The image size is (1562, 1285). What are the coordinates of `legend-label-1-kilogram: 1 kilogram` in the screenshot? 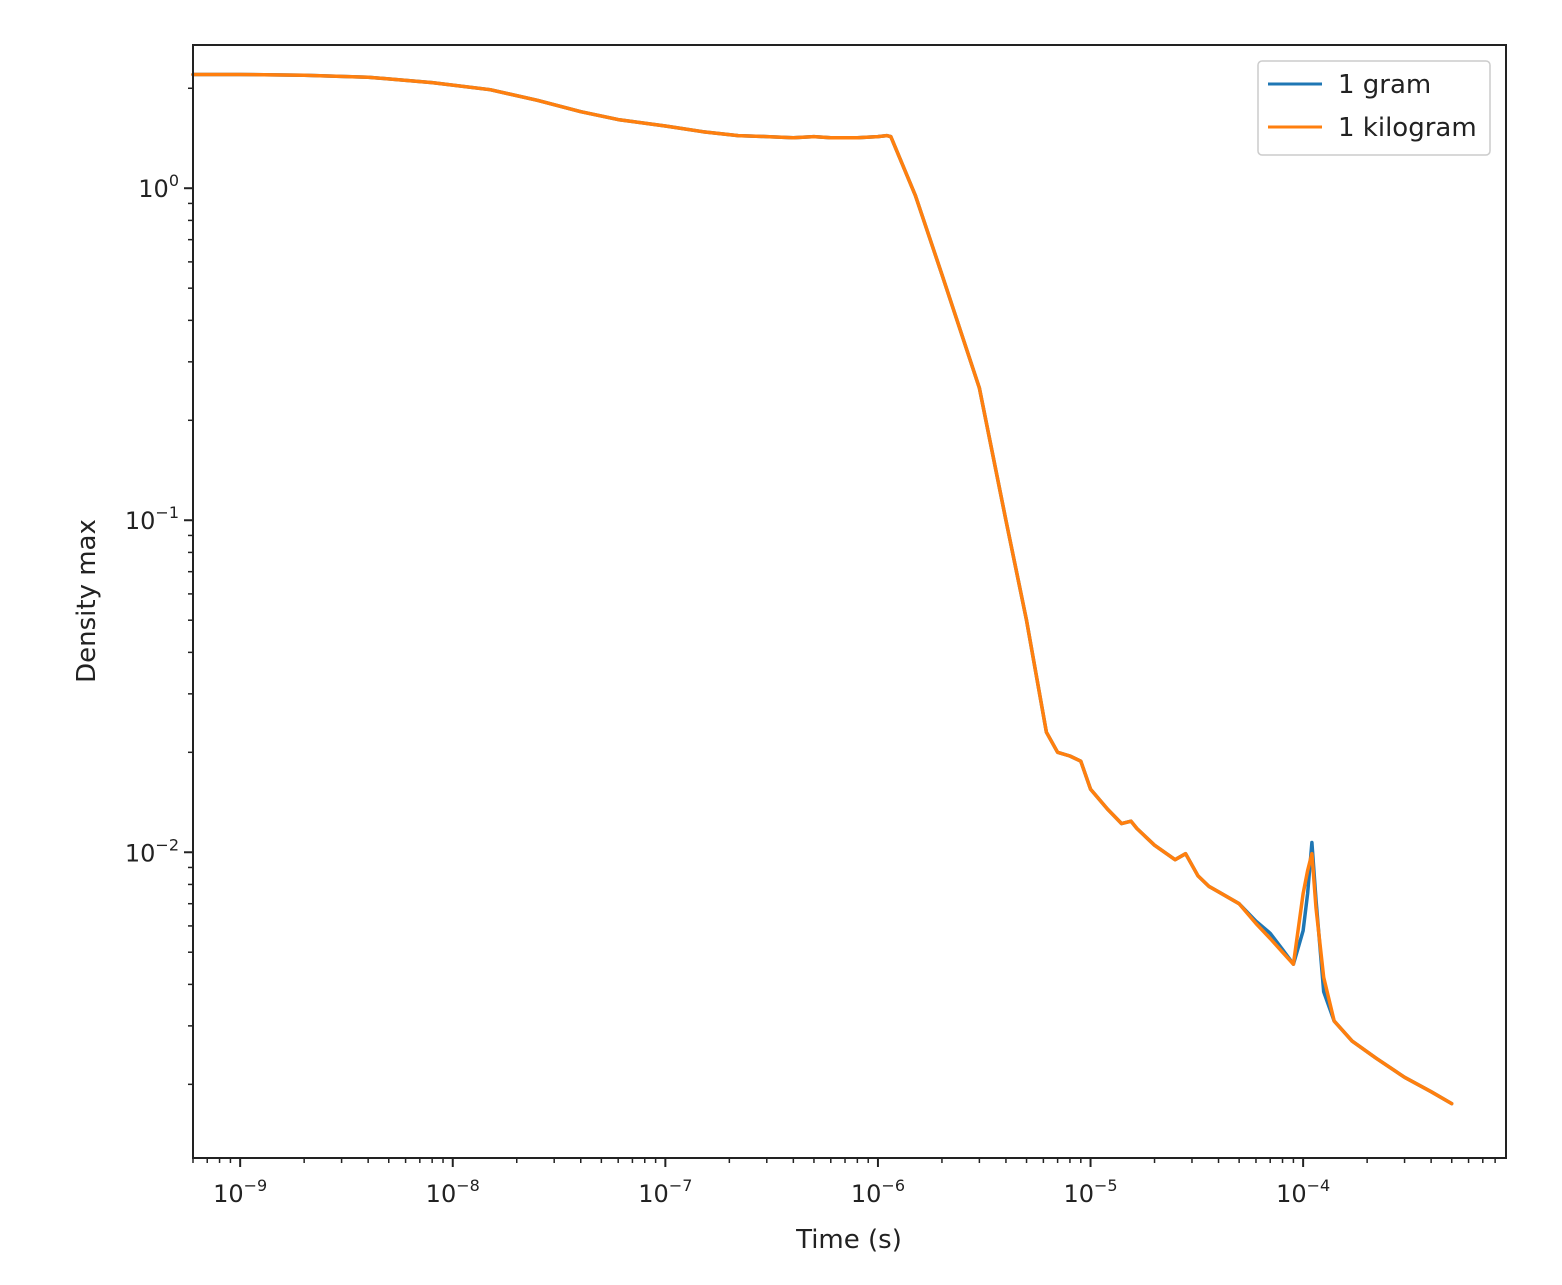 It's located at (1407, 128).